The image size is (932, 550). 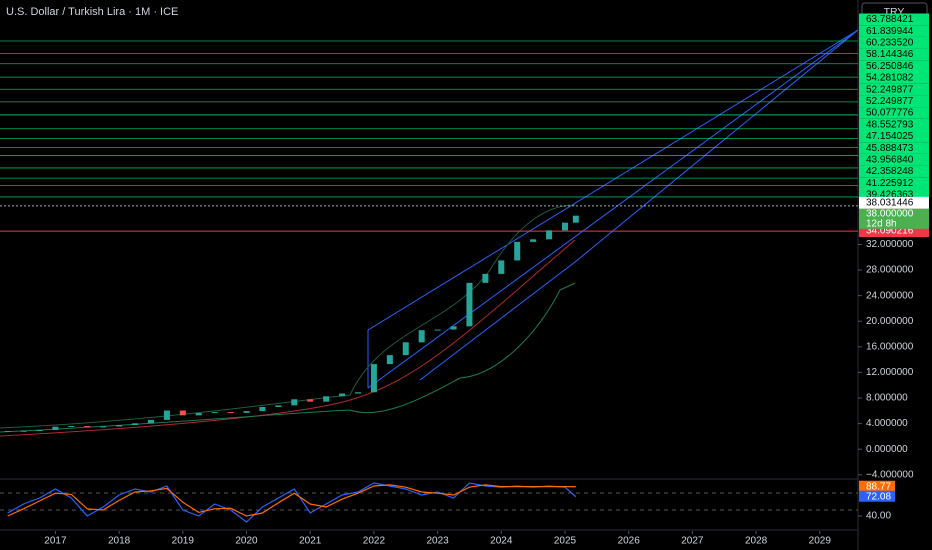 I want to click on level-label: 41.225912, so click(x=890, y=183).